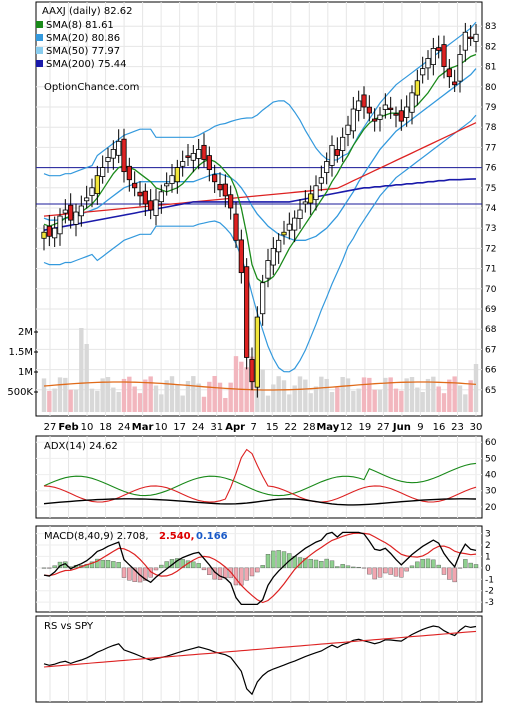 The height and width of the screenshot is (706, 526). Describe the element at coordinates (69, 626) in the screenshot. I see `rs-label: RS vs SPY` at that location.